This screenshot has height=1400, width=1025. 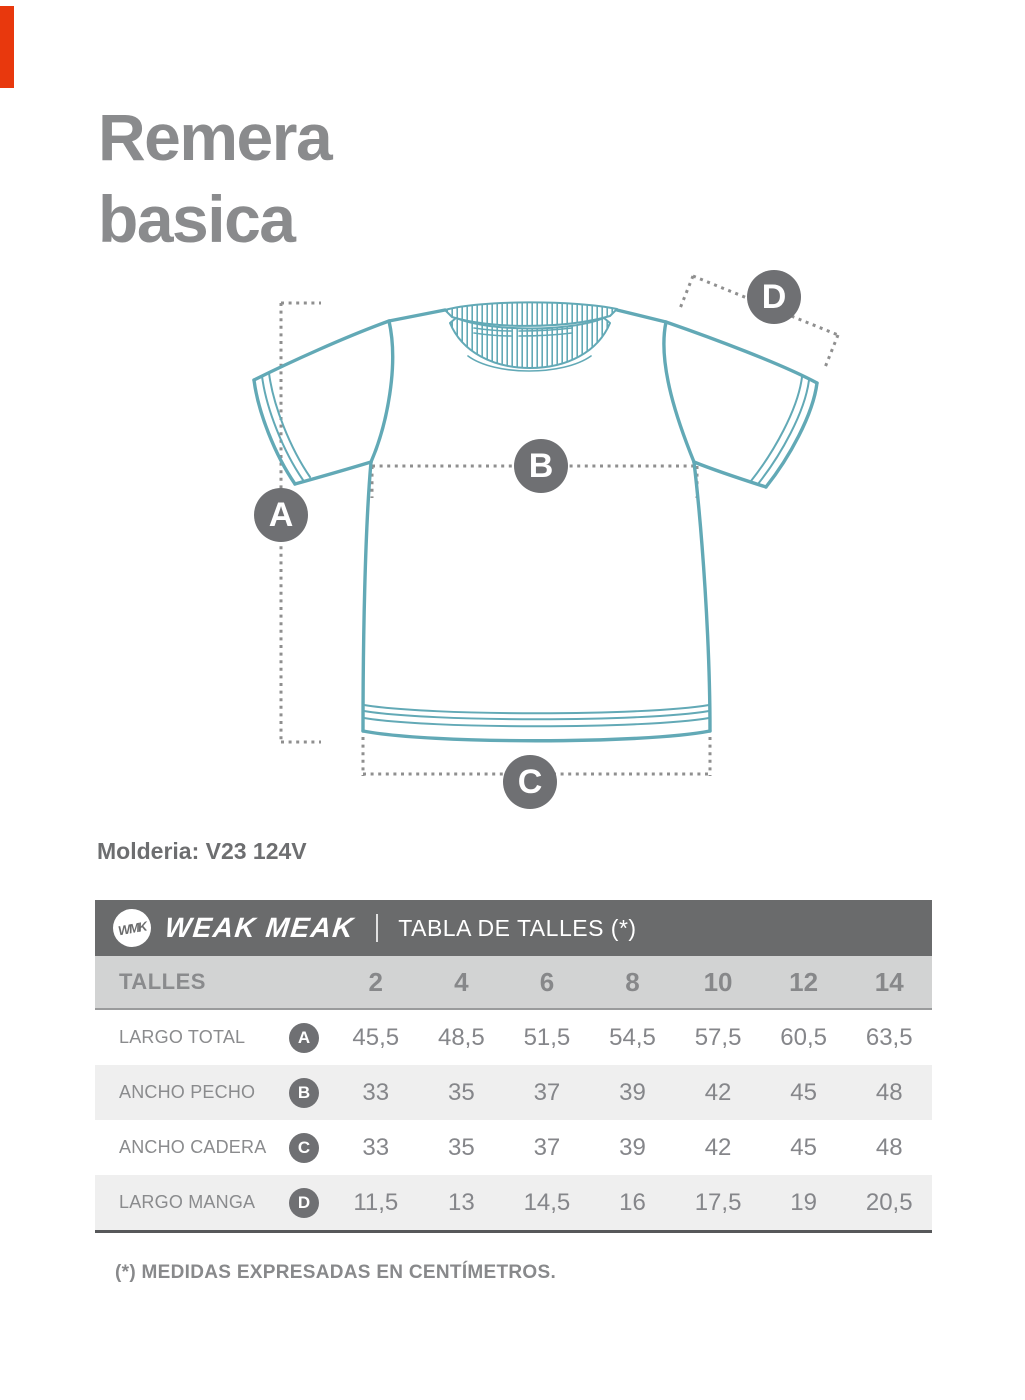 I want to click on size-col: 10, so click(x=718, y=981).